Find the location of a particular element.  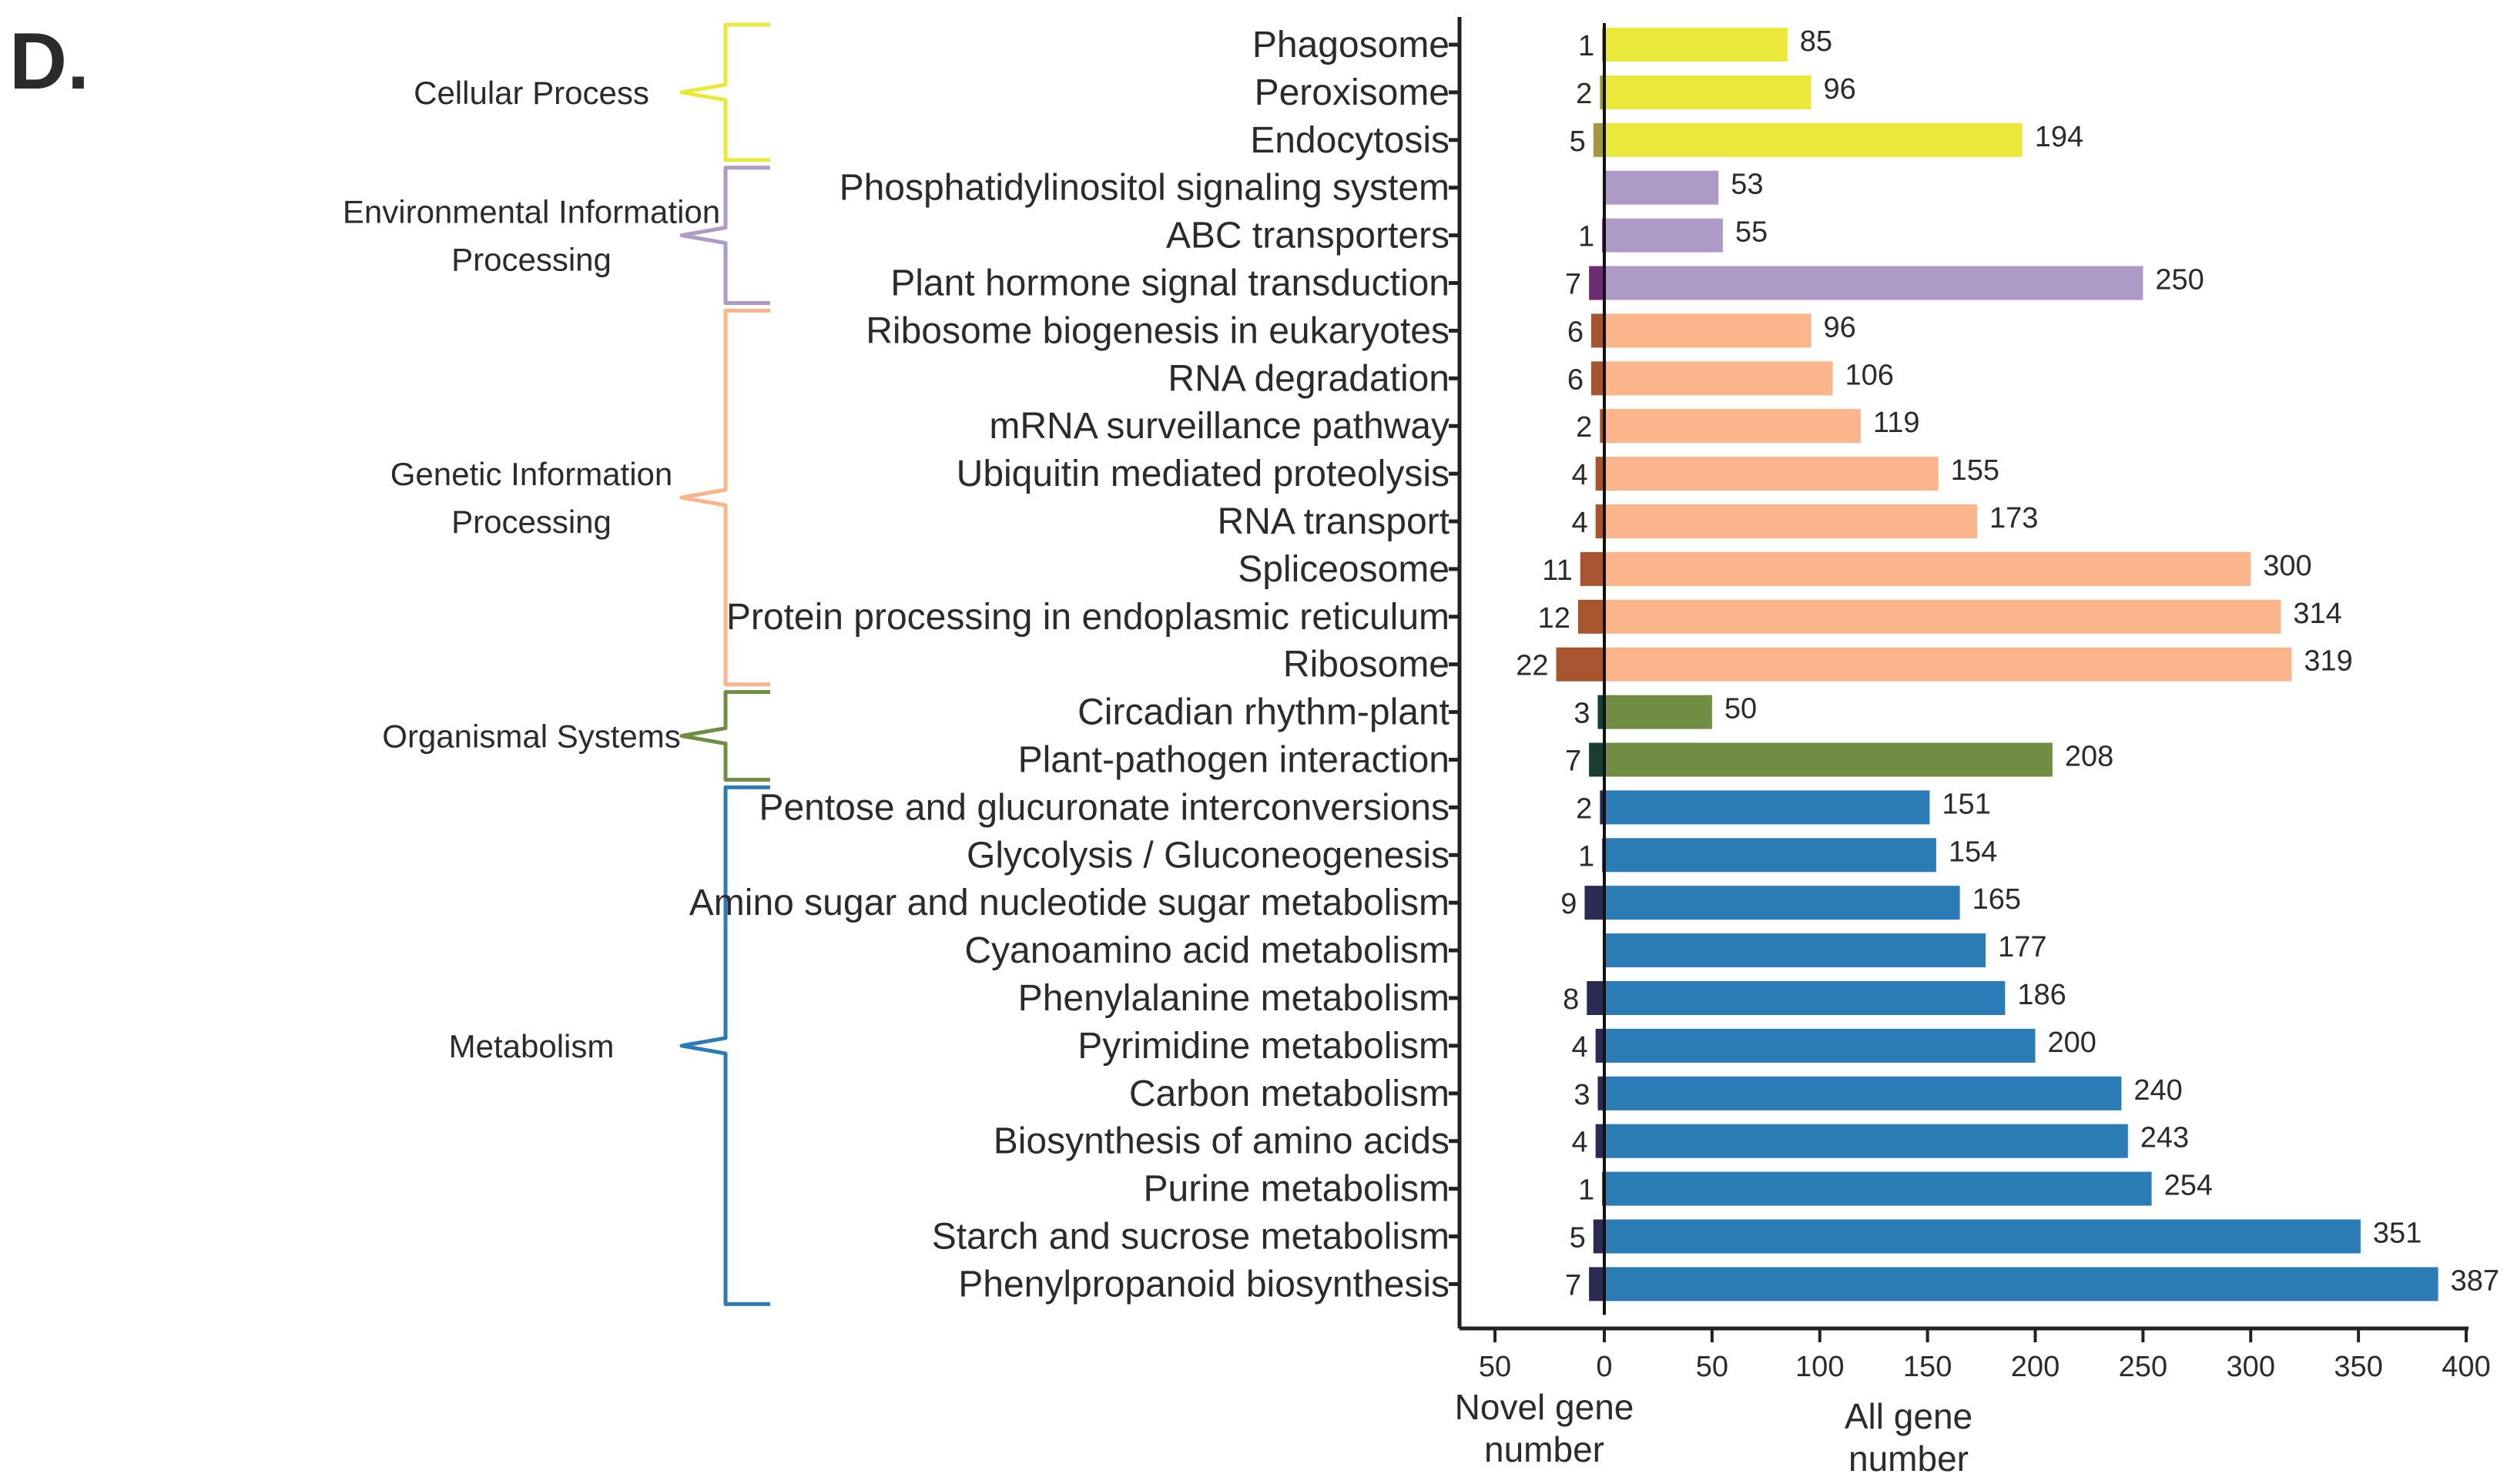

category-label: Phagosome is located at coordinates (1351, 45).